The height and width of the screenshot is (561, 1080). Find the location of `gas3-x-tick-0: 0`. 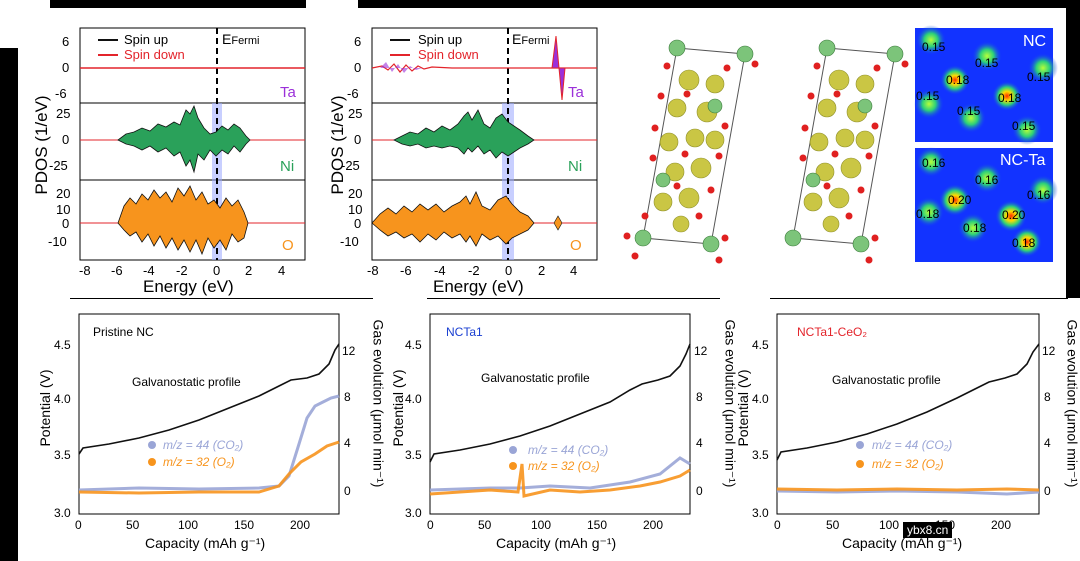

gas3-x-tick-0: 0 is located at coordinates (777, 525).